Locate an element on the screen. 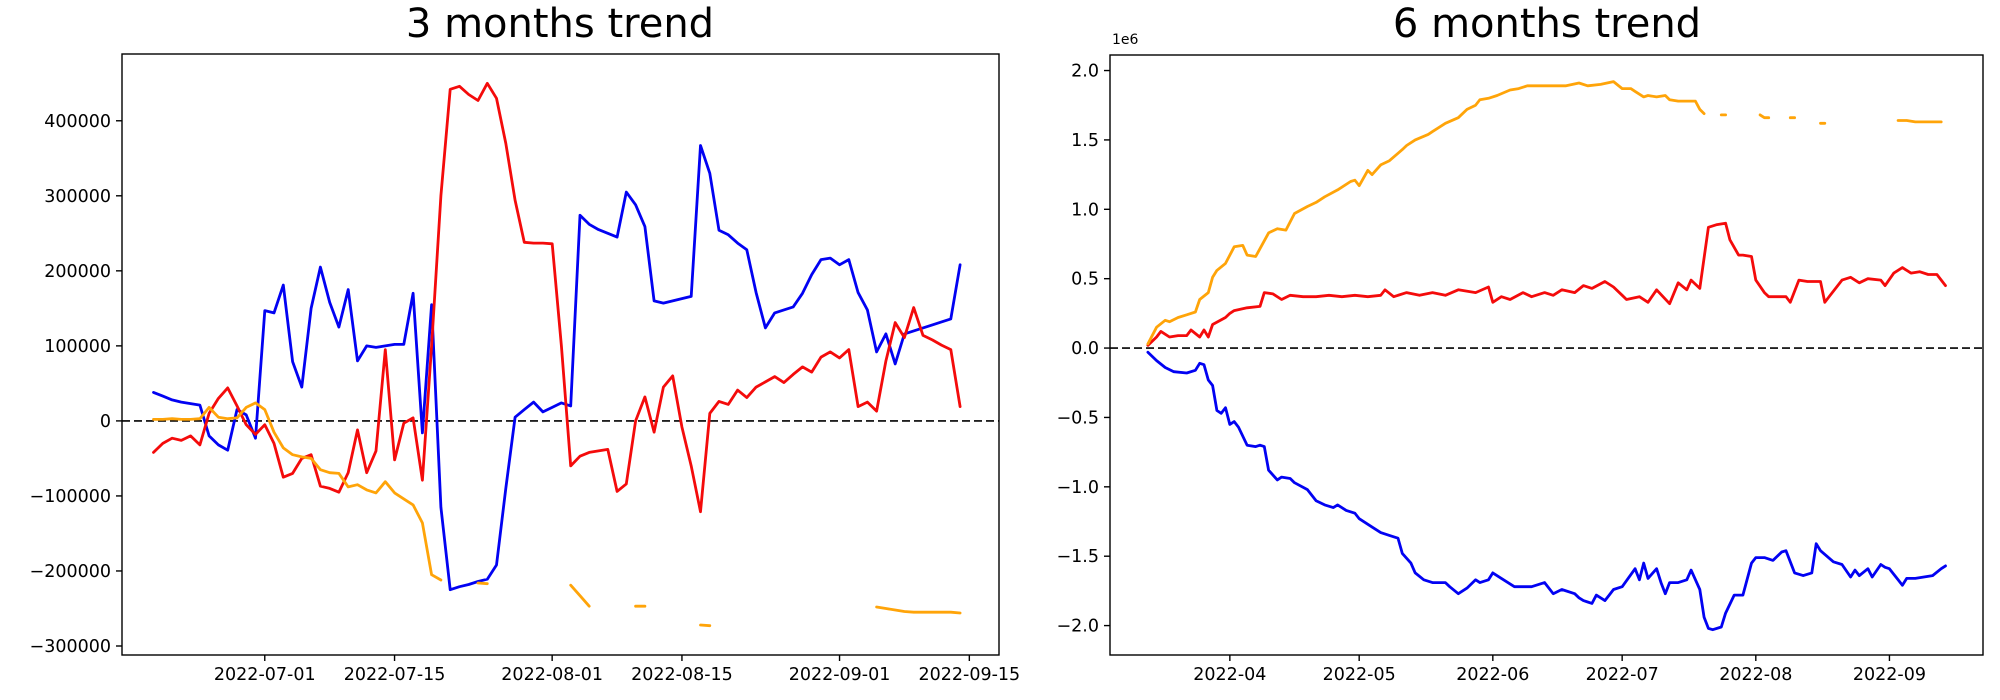 This screenshot has width=2000, height=700. x-tick-label: 2022-07-15 is located at coordinates (395, 675).